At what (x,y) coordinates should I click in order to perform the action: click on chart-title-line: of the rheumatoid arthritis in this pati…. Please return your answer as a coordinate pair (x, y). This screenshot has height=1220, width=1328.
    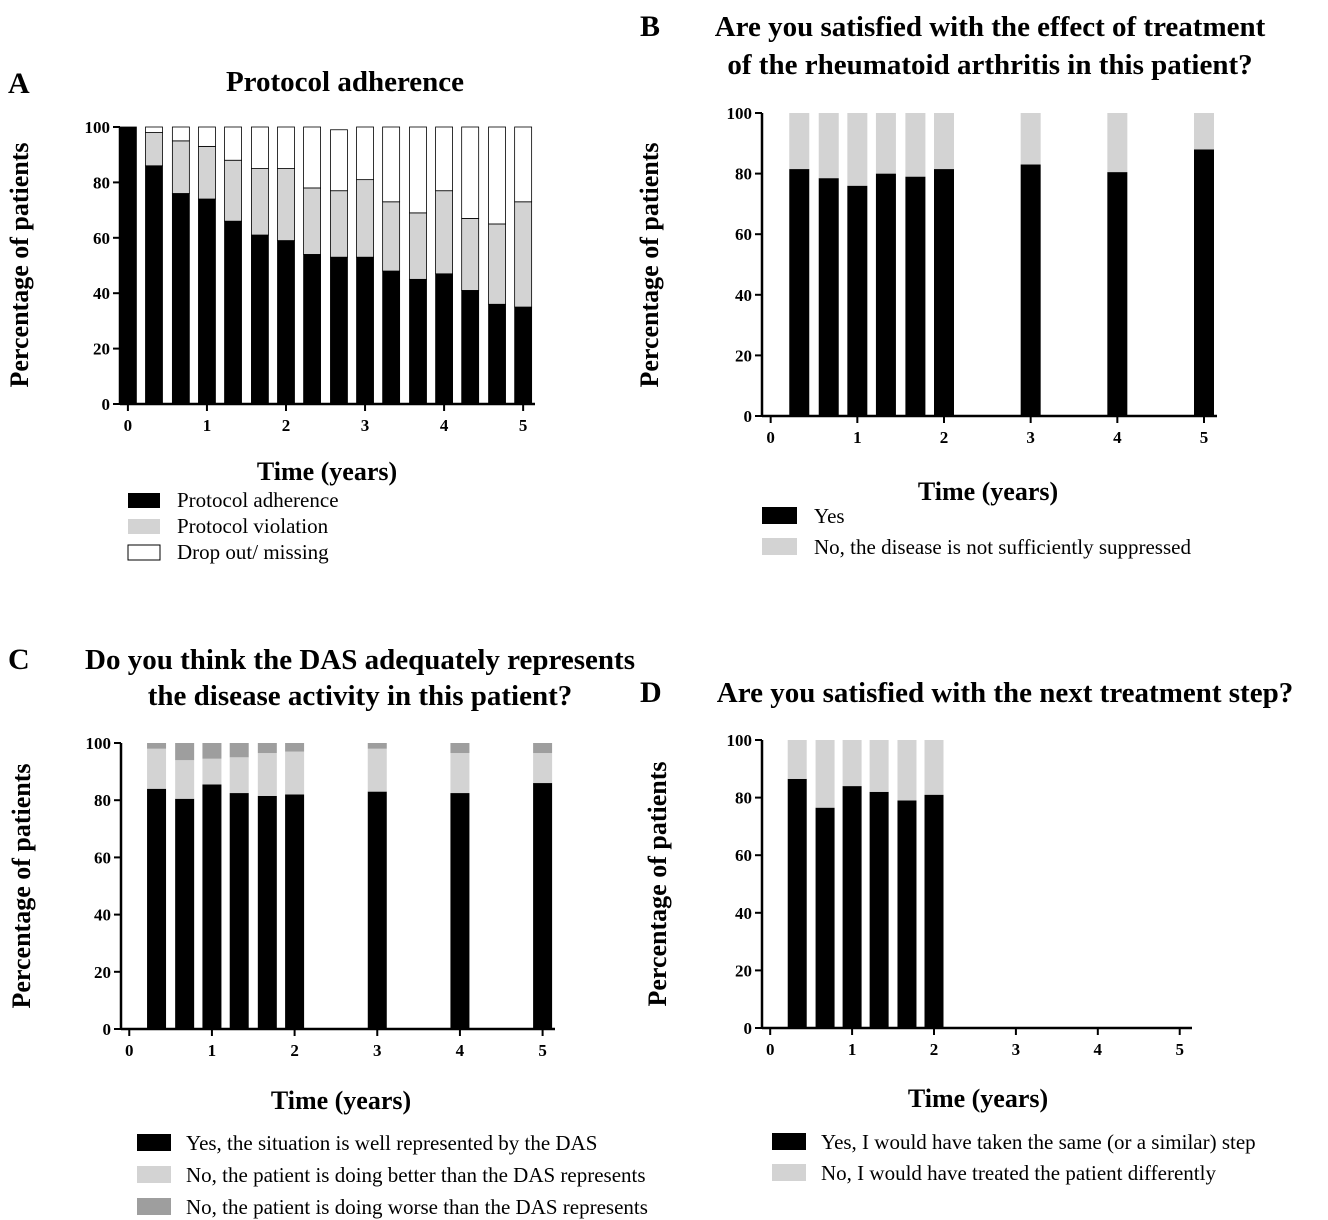
    Looking at the image, I should click on (989, 65).